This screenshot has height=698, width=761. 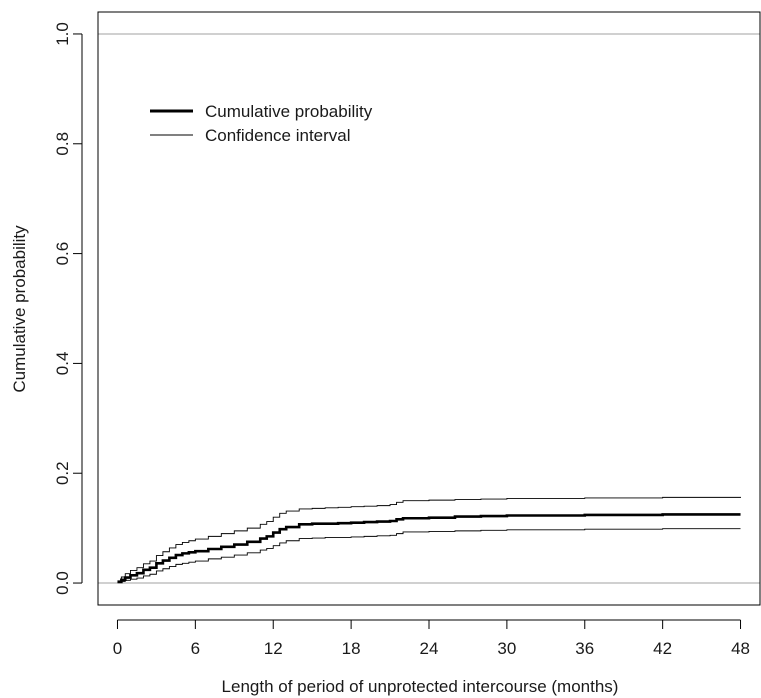 I want to click on x-tick-label: 30, so click(x=506, y=648).